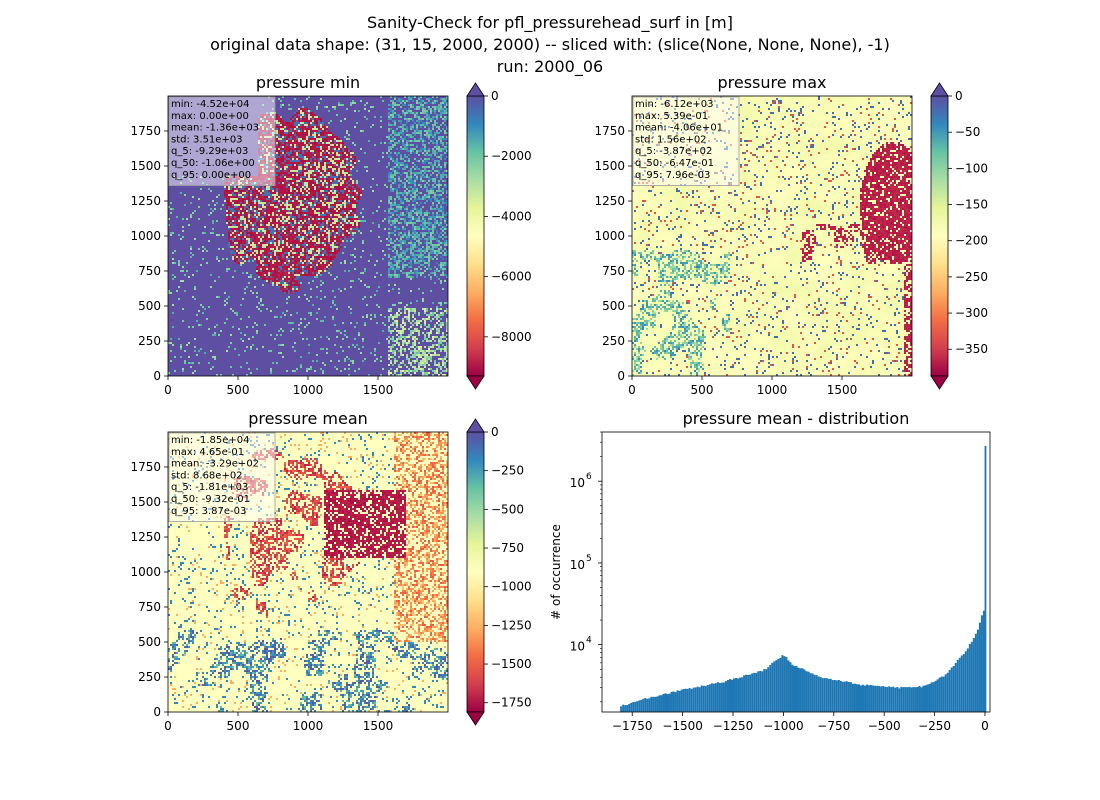 Image resolution: width=1100 pixels, height=800 pixels. Describe the element at coordinates (783, 726) in the screenshot. I see `x-tick-label: −1000` at that location.